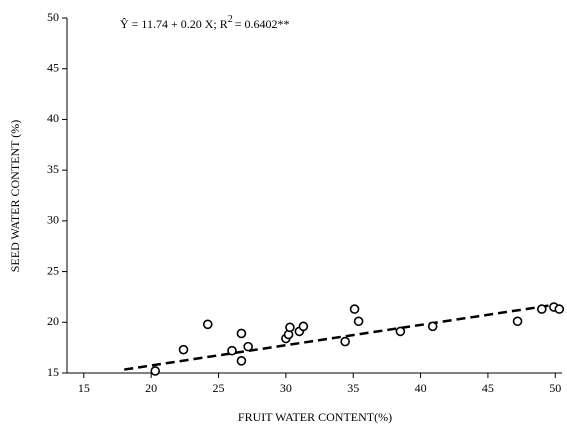  What do you see at coordinates (230, 19) in the screenshot?
I see `annotation-superscript: 2` at bounding box center [230, 19].